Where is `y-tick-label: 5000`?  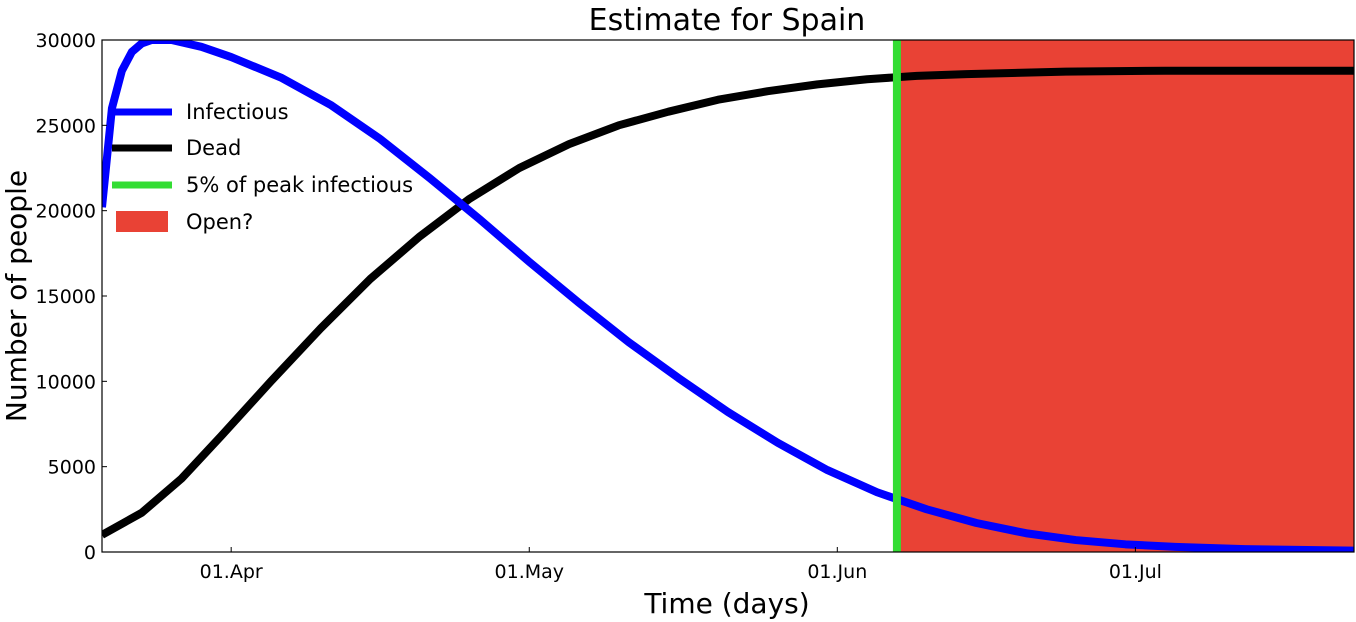
y-tick-label: 5000 is located at coordinates (72, 468).